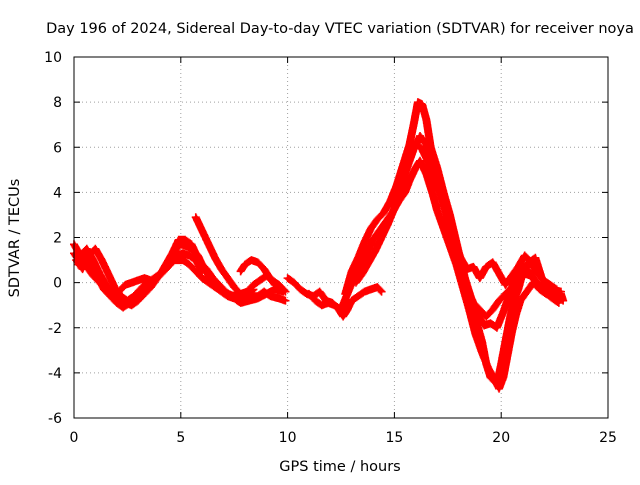 The height and width of the screenshot is (485, 640). I want to click on x-tick-label: 0, so click(74, 438).